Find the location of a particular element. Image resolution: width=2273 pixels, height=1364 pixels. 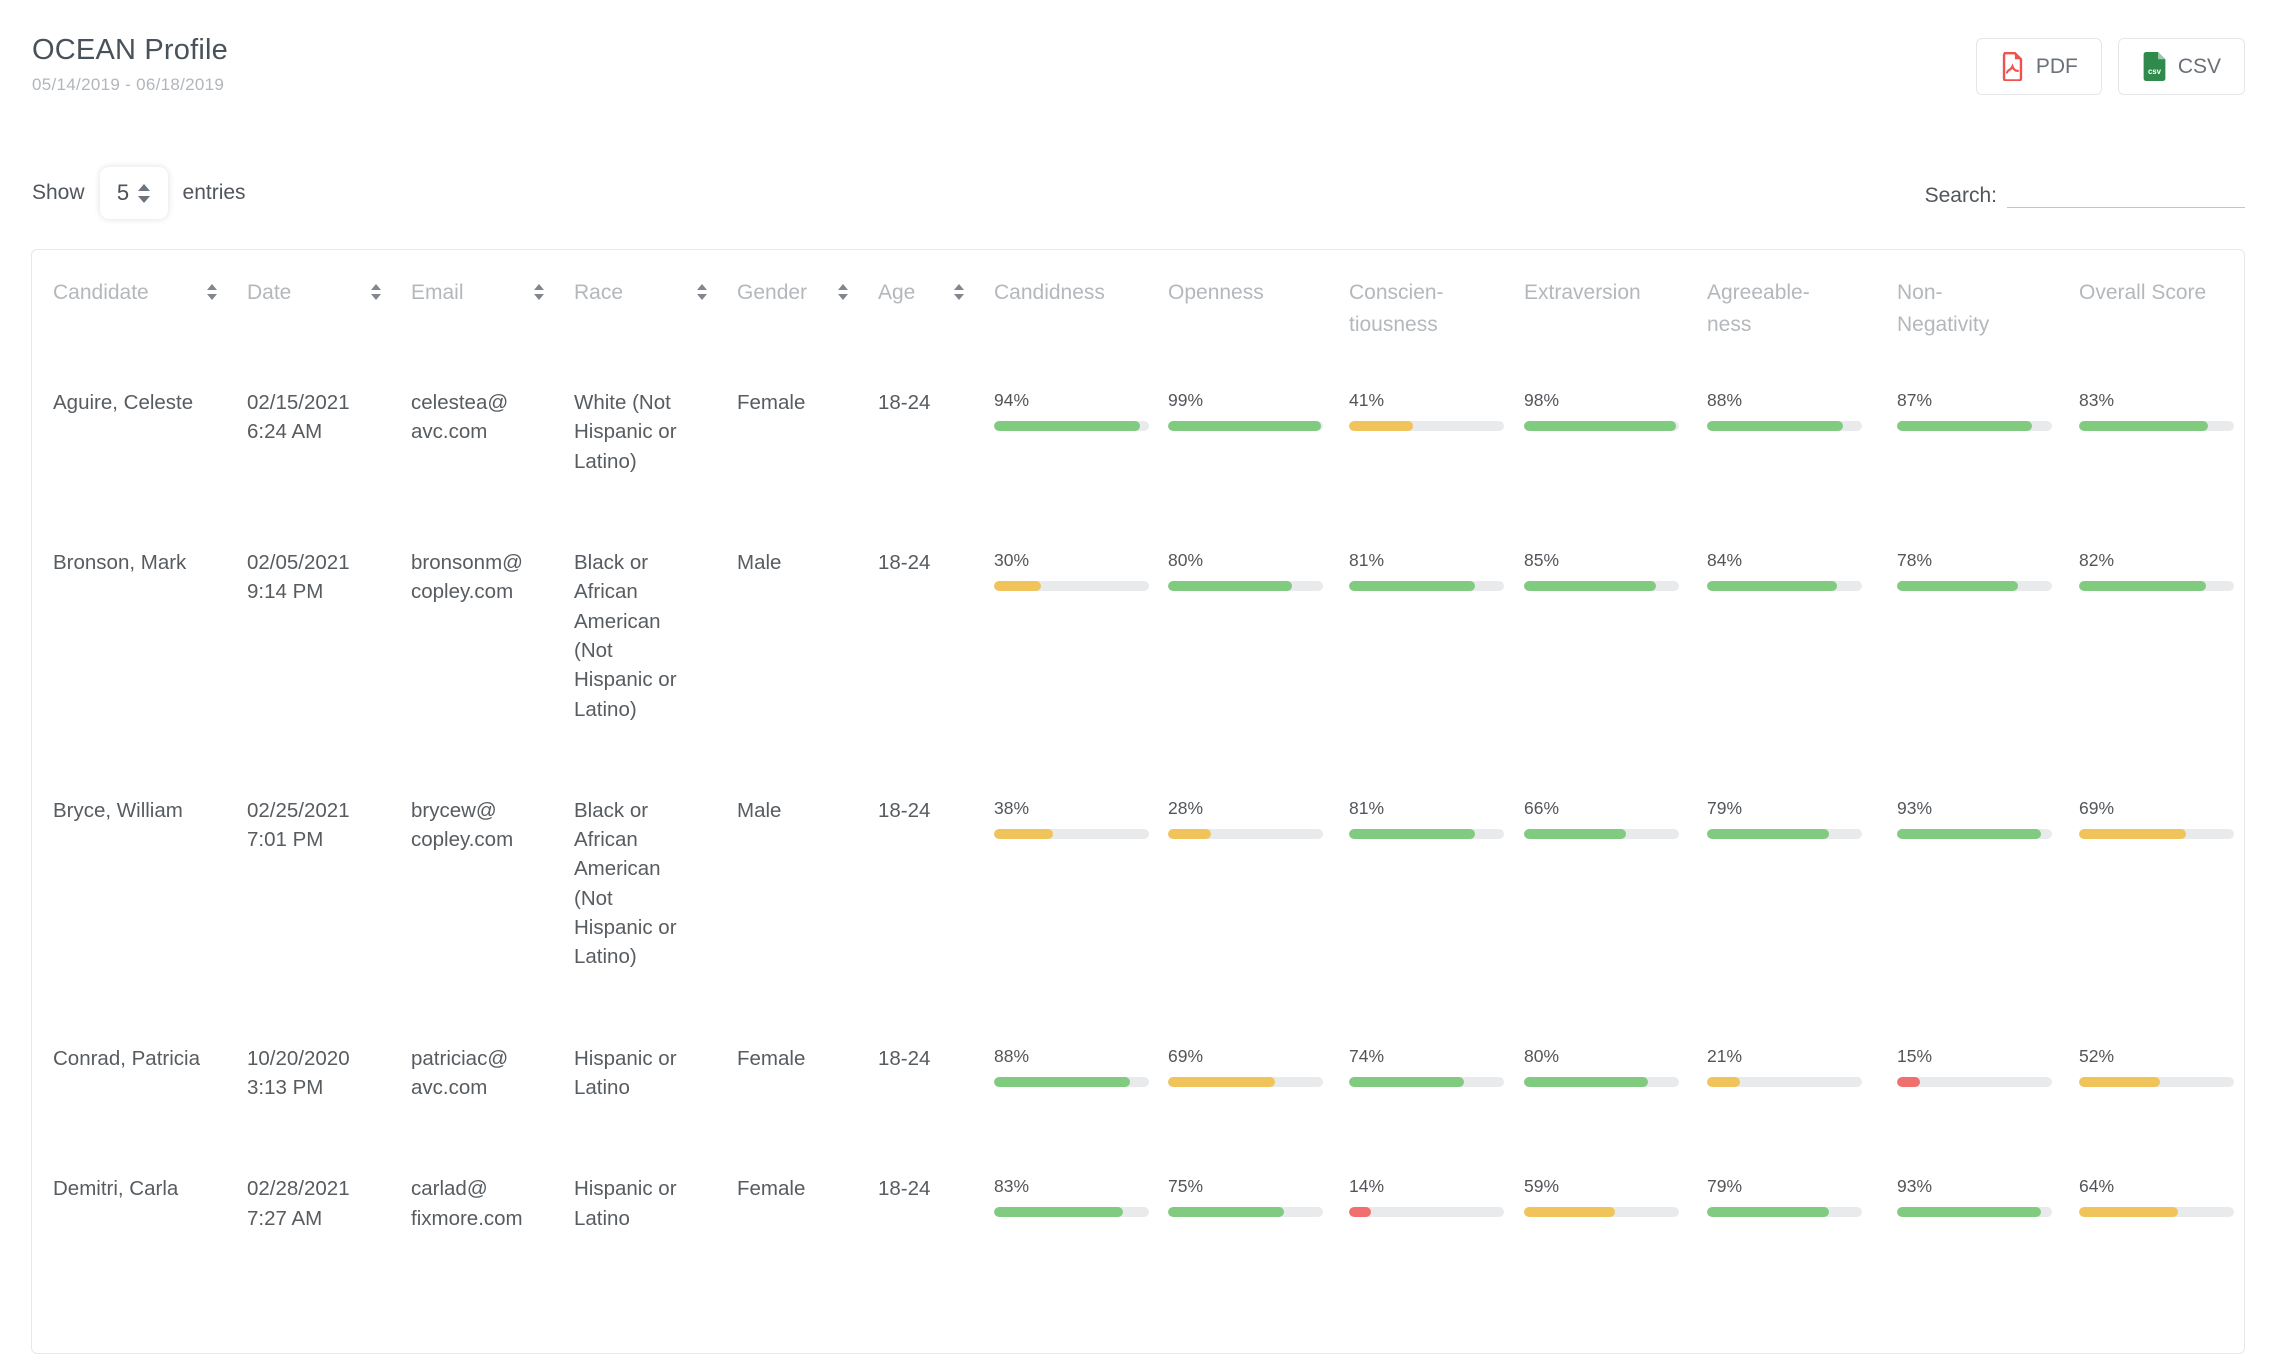

score-value: 41% is located at coordinates (1367, 400).